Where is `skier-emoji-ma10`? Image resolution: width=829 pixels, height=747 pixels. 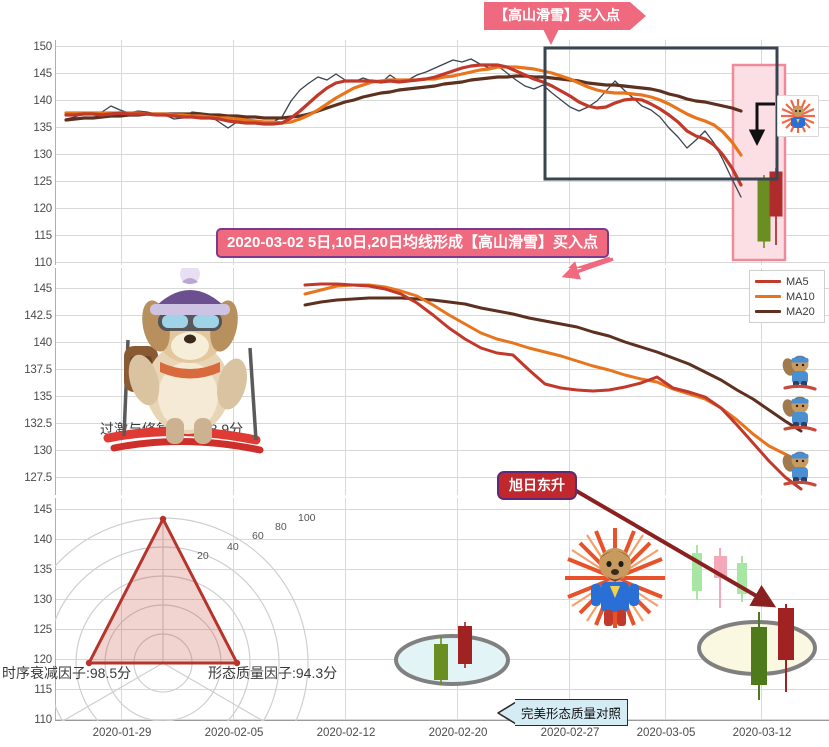 skier-emoji-ma10 is located at coordinates (799, 412).